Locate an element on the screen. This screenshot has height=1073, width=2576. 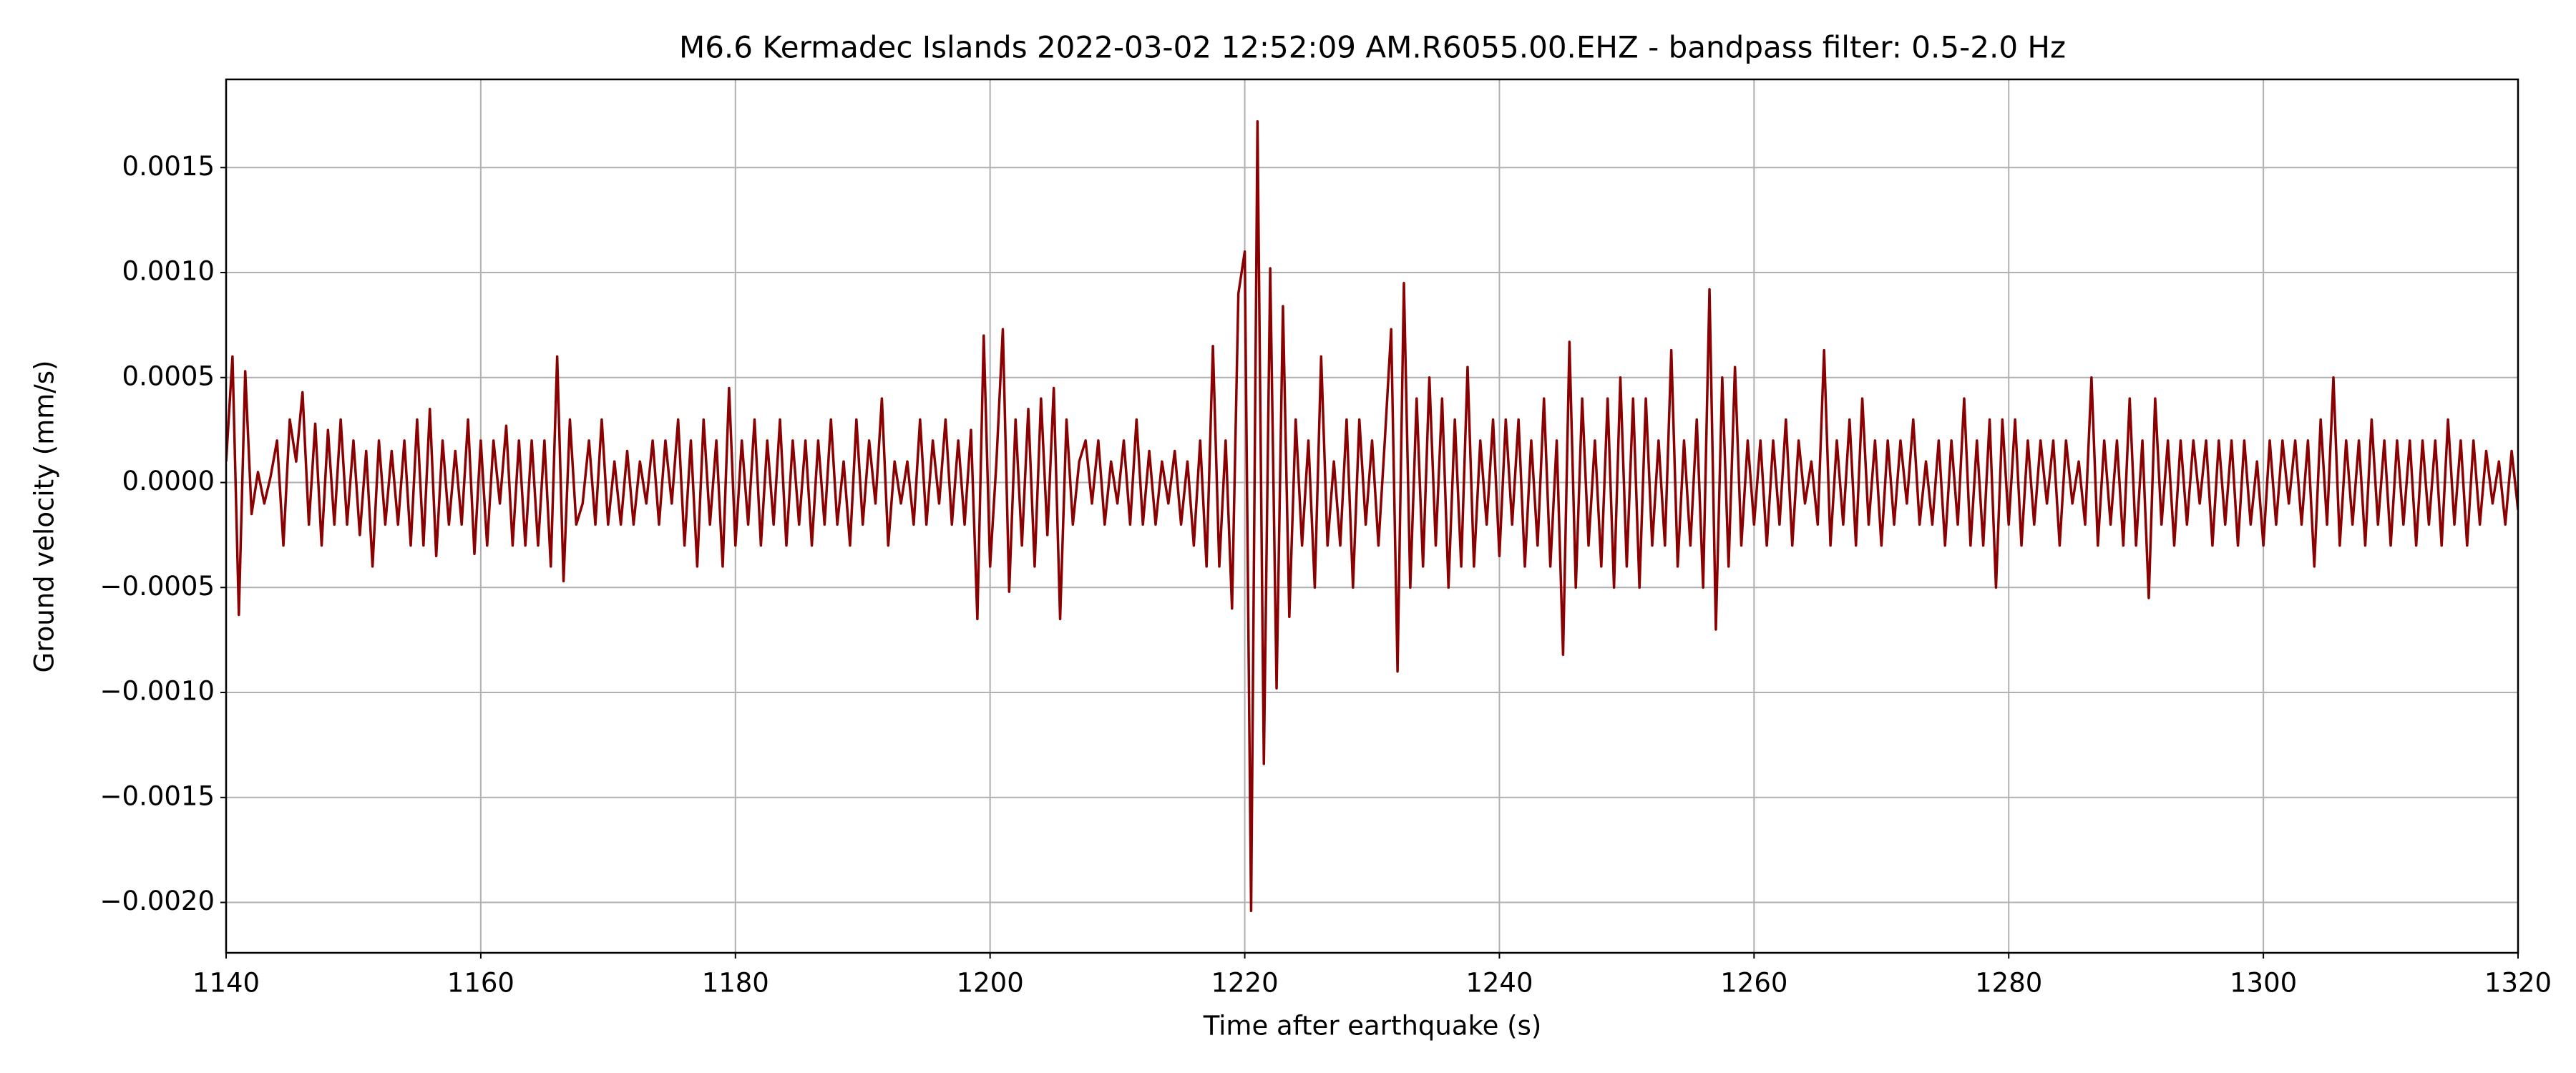
y-axis-label: Ground velocity (mm/s) is located at coordinates (44, 517).